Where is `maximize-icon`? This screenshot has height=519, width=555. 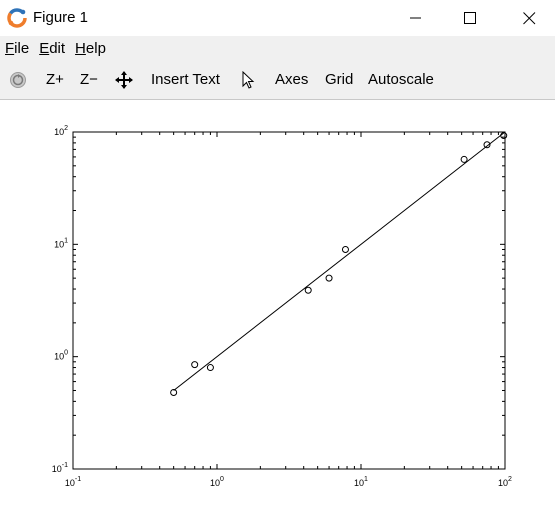 maximize-icon is located at coordinates (469, 17).